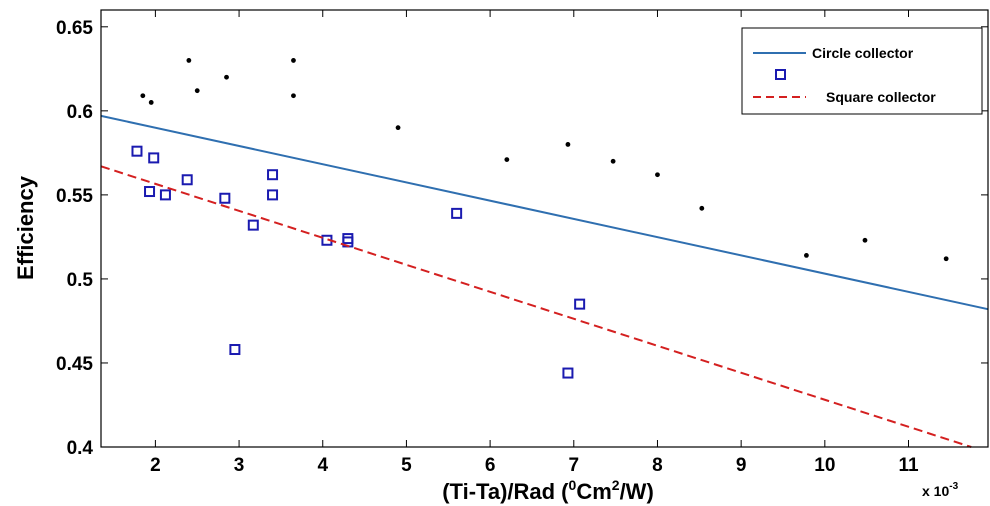 The height and width of the screenshot is (506, 990). I want to click on x-tick-label: 3, so click(239, 465).